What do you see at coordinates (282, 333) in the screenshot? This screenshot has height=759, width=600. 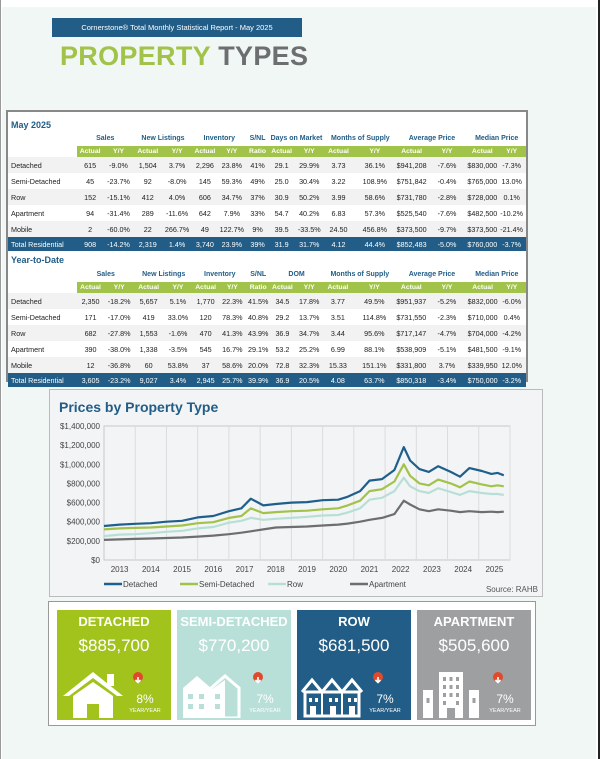 I see `table-cell: 36.9` at bounding box center [282, 333].